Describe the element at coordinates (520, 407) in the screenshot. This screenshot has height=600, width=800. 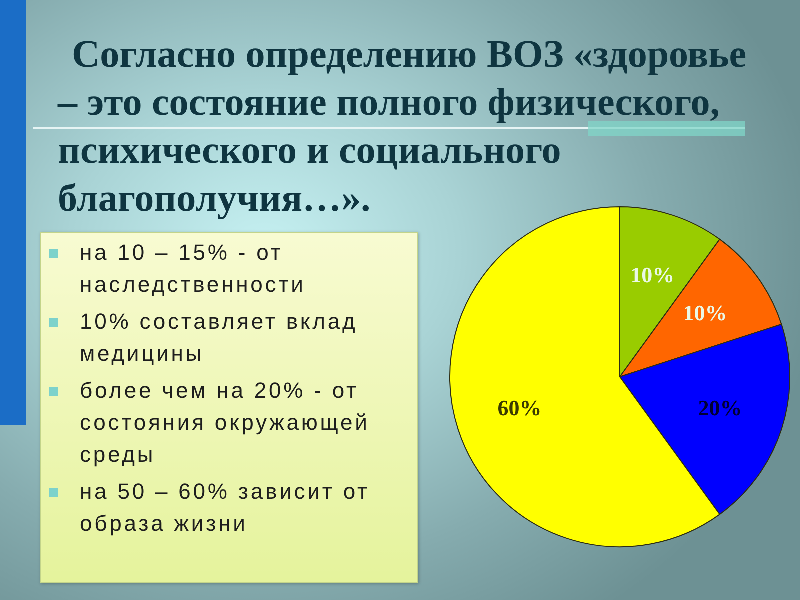
I see `data-label: 60%` at that location.